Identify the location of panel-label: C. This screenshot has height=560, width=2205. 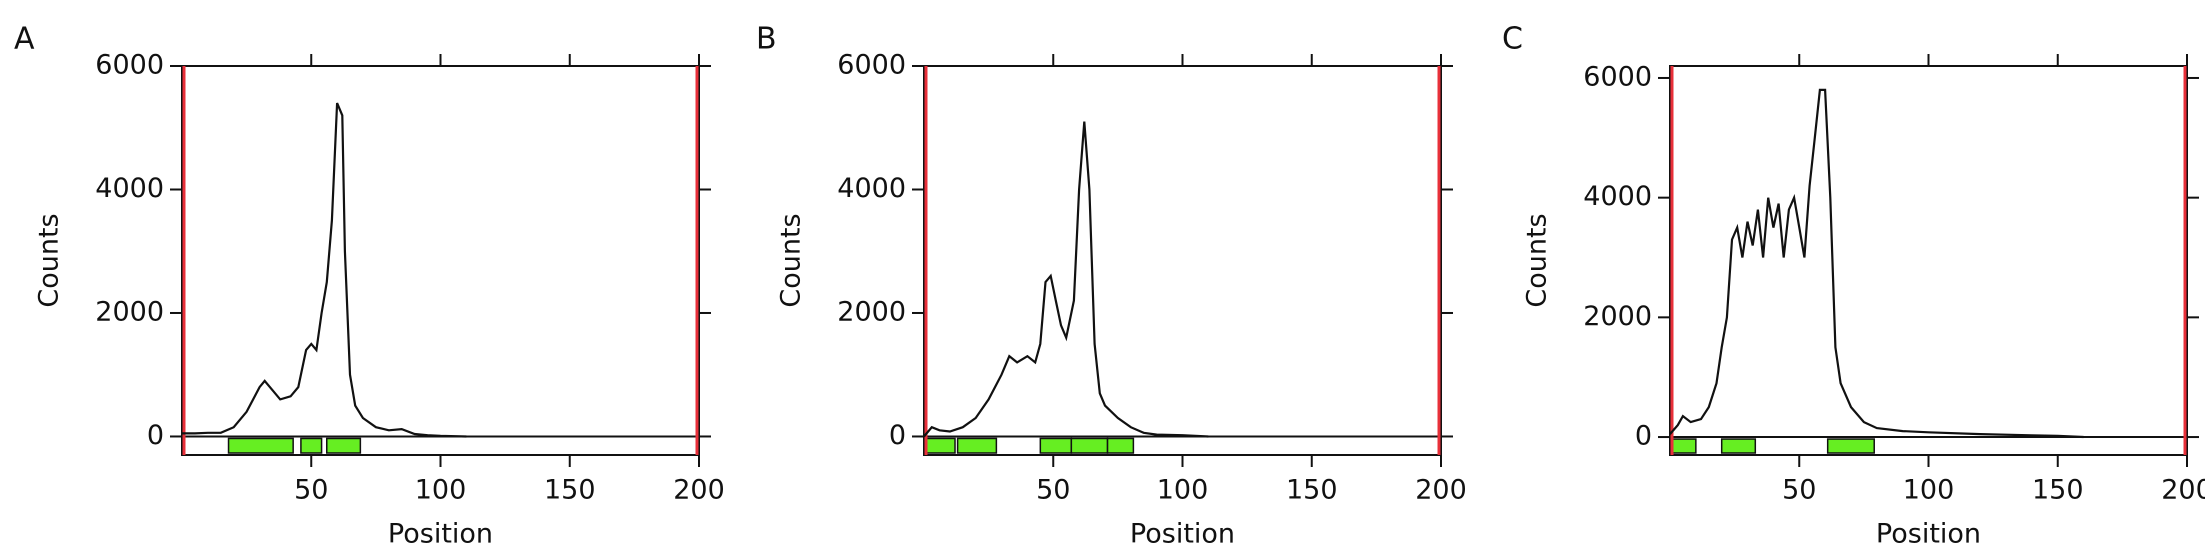
(1512, 39).